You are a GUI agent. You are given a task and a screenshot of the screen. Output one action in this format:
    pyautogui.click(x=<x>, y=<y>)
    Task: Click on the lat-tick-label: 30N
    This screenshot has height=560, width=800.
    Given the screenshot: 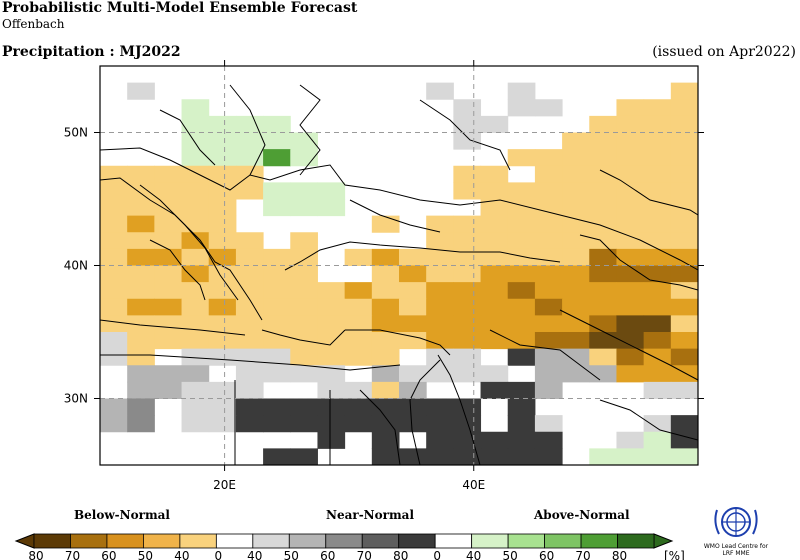 What is the action you would take?
    pyautogui.click(x=76, y=399)
    